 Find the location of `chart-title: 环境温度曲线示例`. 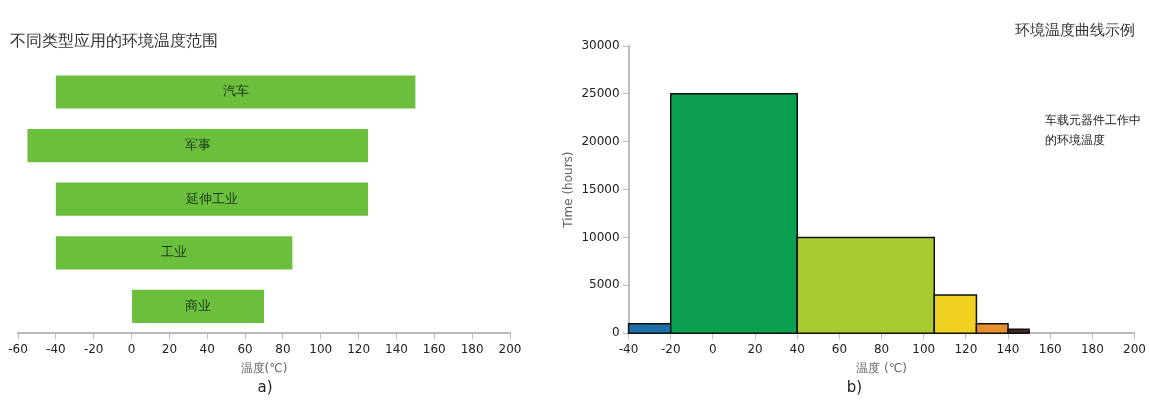

chart-title: 环境温度曲线示例 is located at coordinates (1075, 29).